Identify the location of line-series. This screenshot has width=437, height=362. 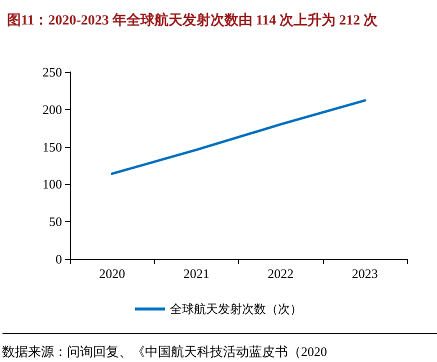
(238, 137).